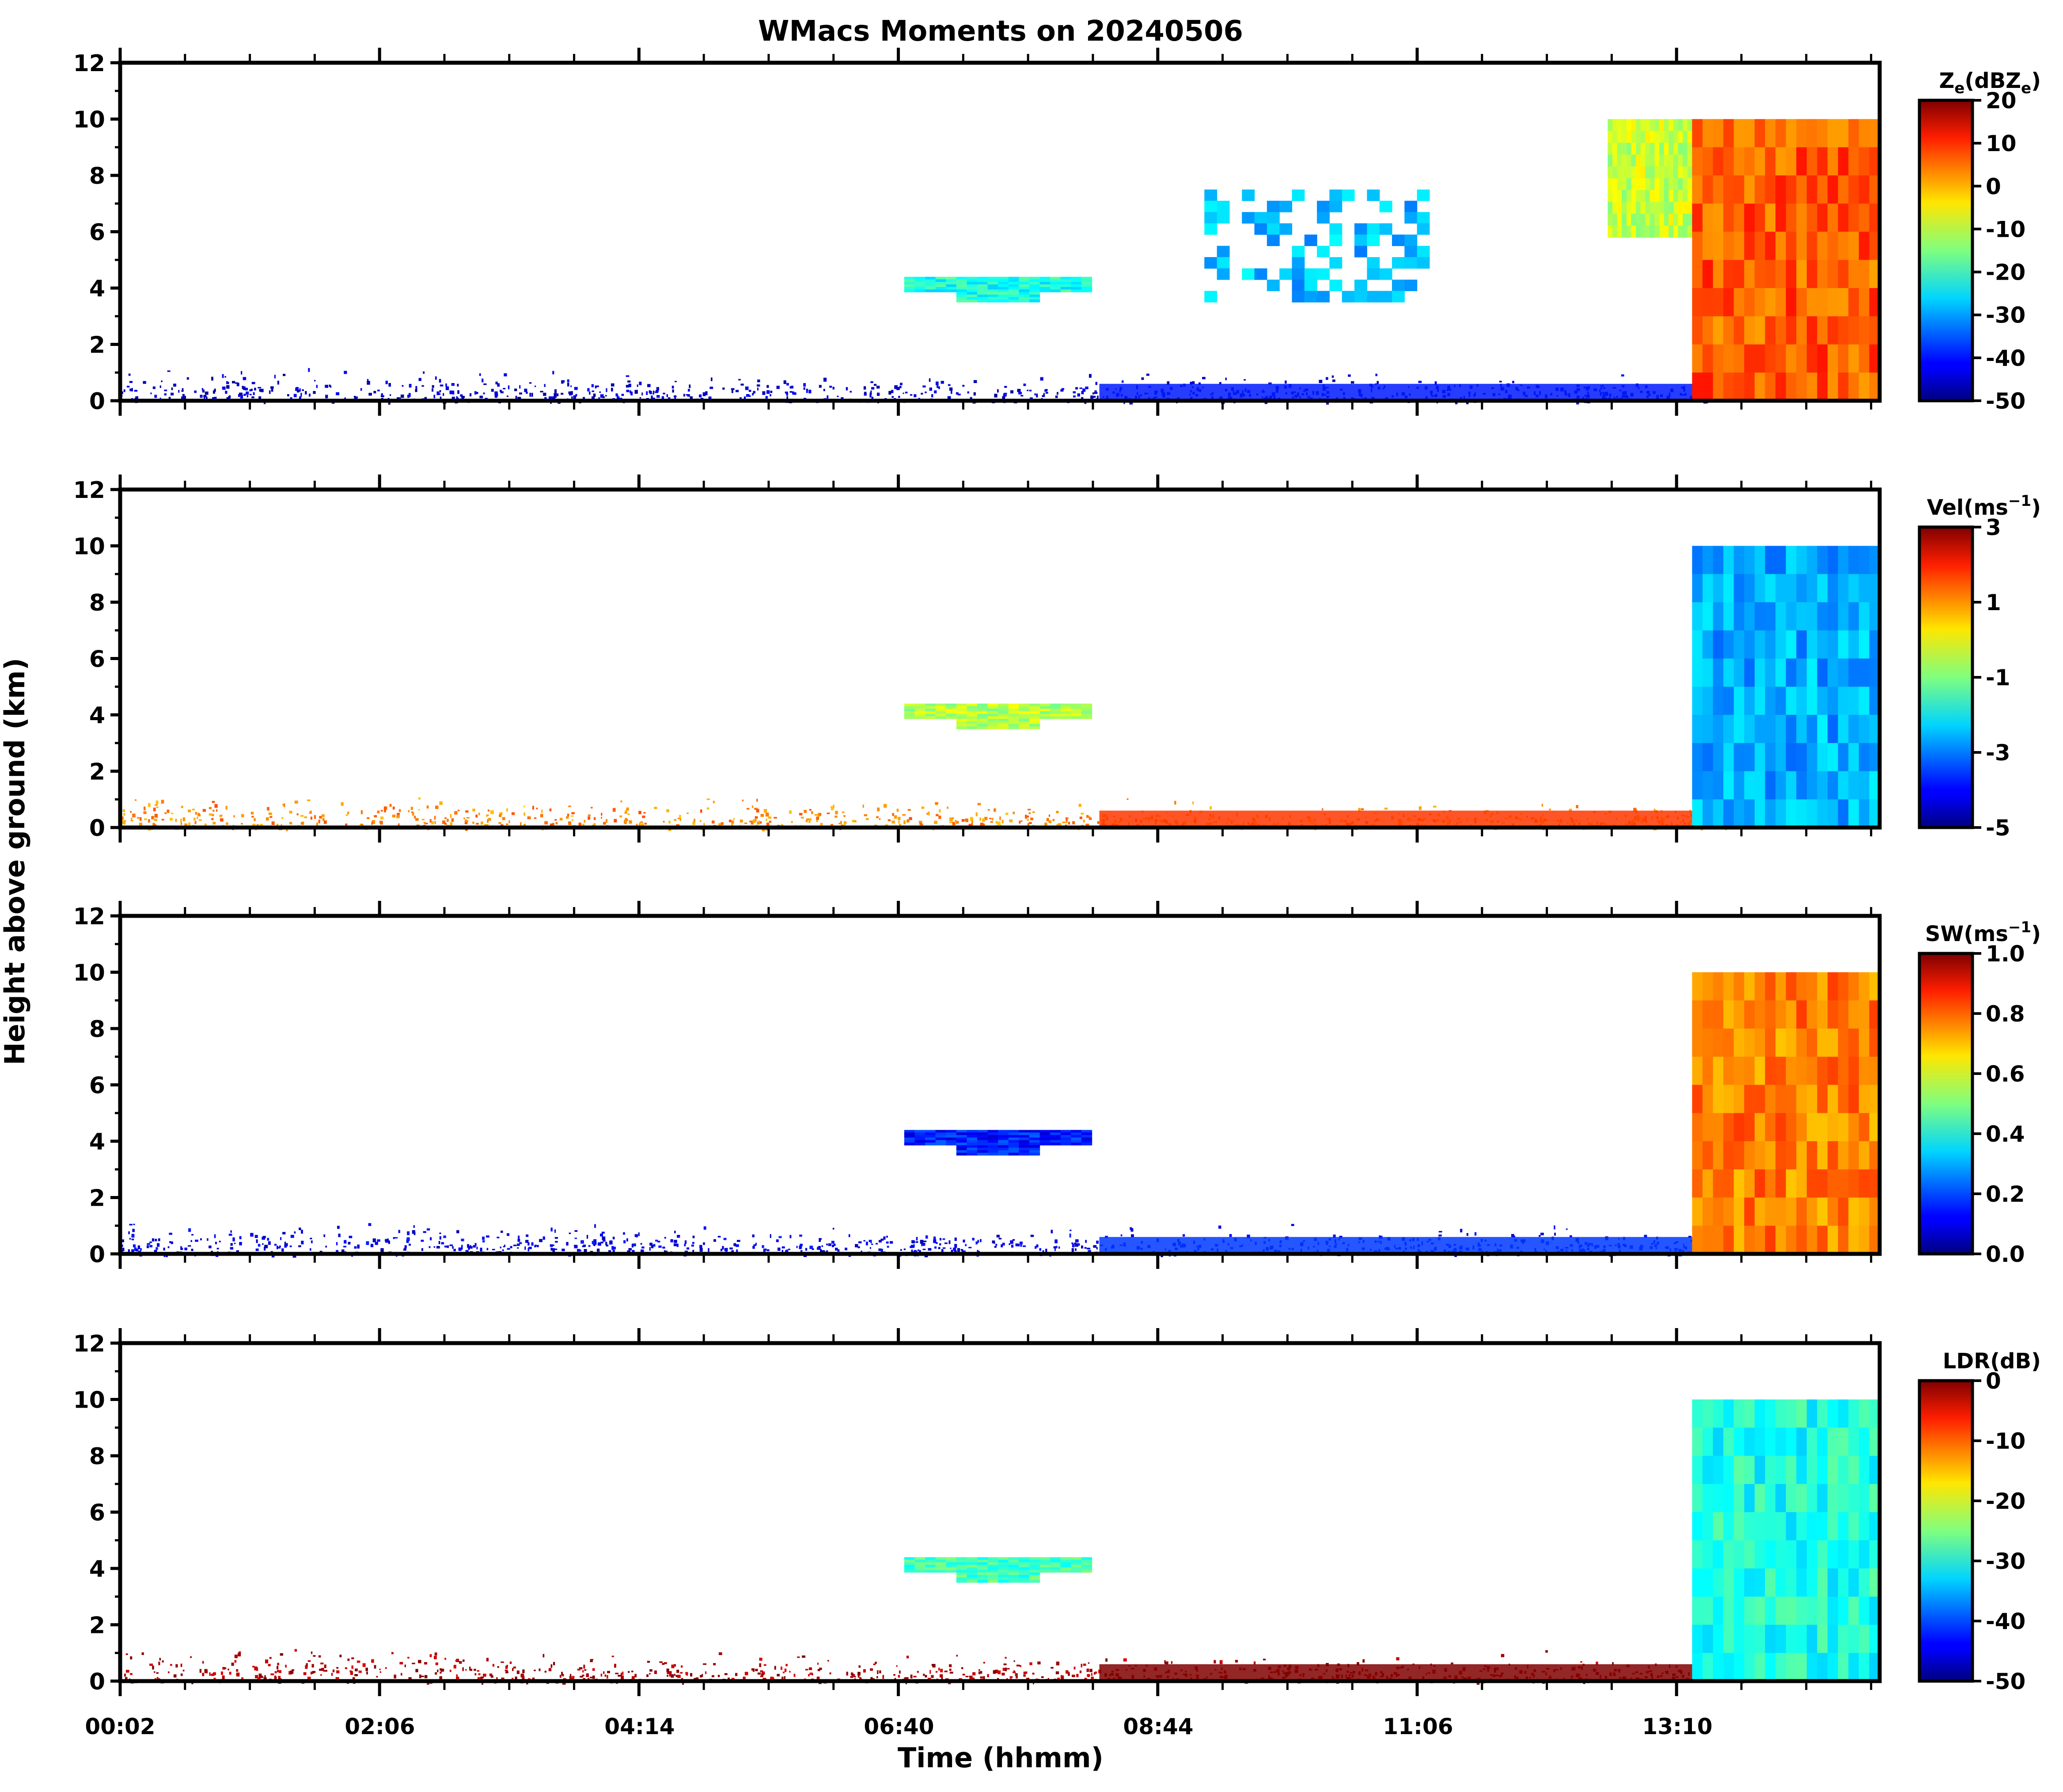 The width and height of the screenshot is (2063, 1792). What do you see at coordinates (2001, 143) in the screenshot?
I see `colorbar-tick-label: 10` at bounding box center [2001, 143].